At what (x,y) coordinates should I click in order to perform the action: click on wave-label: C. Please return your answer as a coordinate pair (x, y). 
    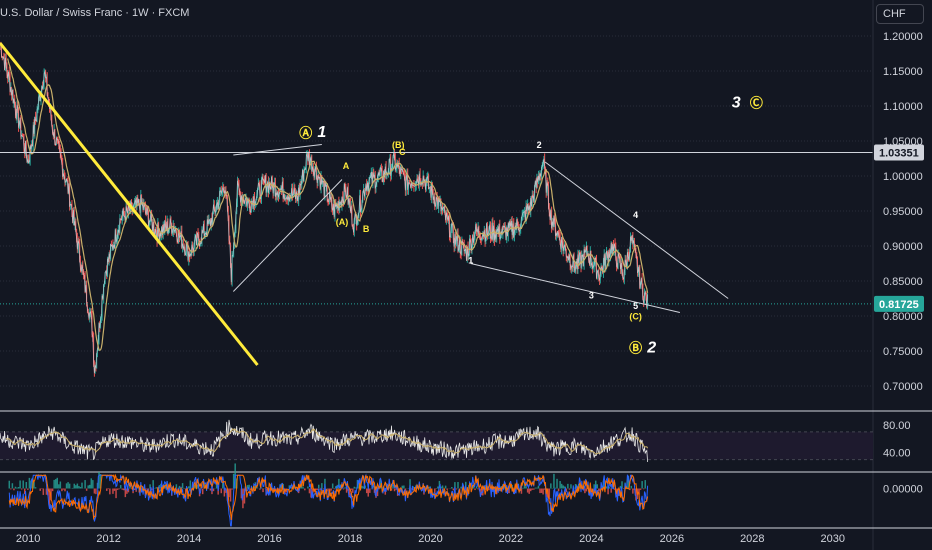
    Looking at the image, I should click on (402, 152).